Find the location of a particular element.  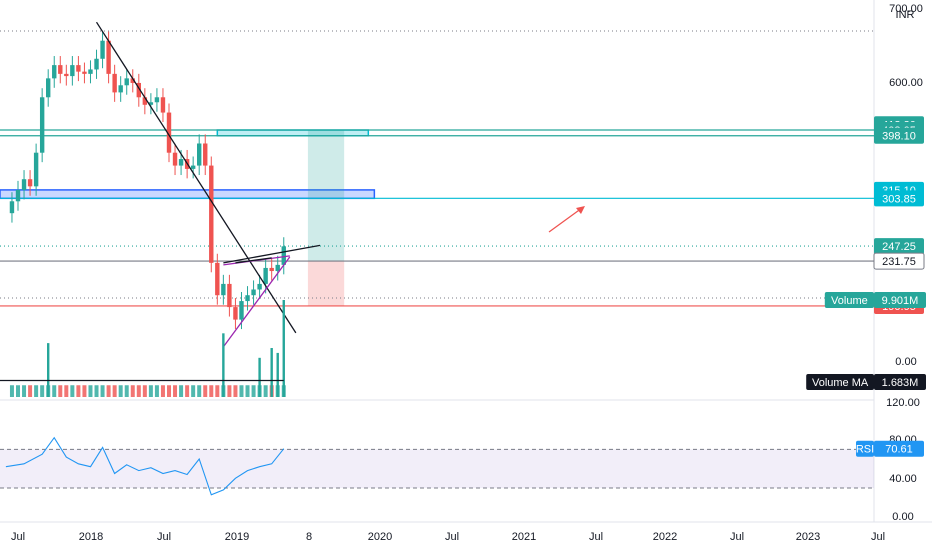

price-tag-247.25 is located at coordinates (899, 246).